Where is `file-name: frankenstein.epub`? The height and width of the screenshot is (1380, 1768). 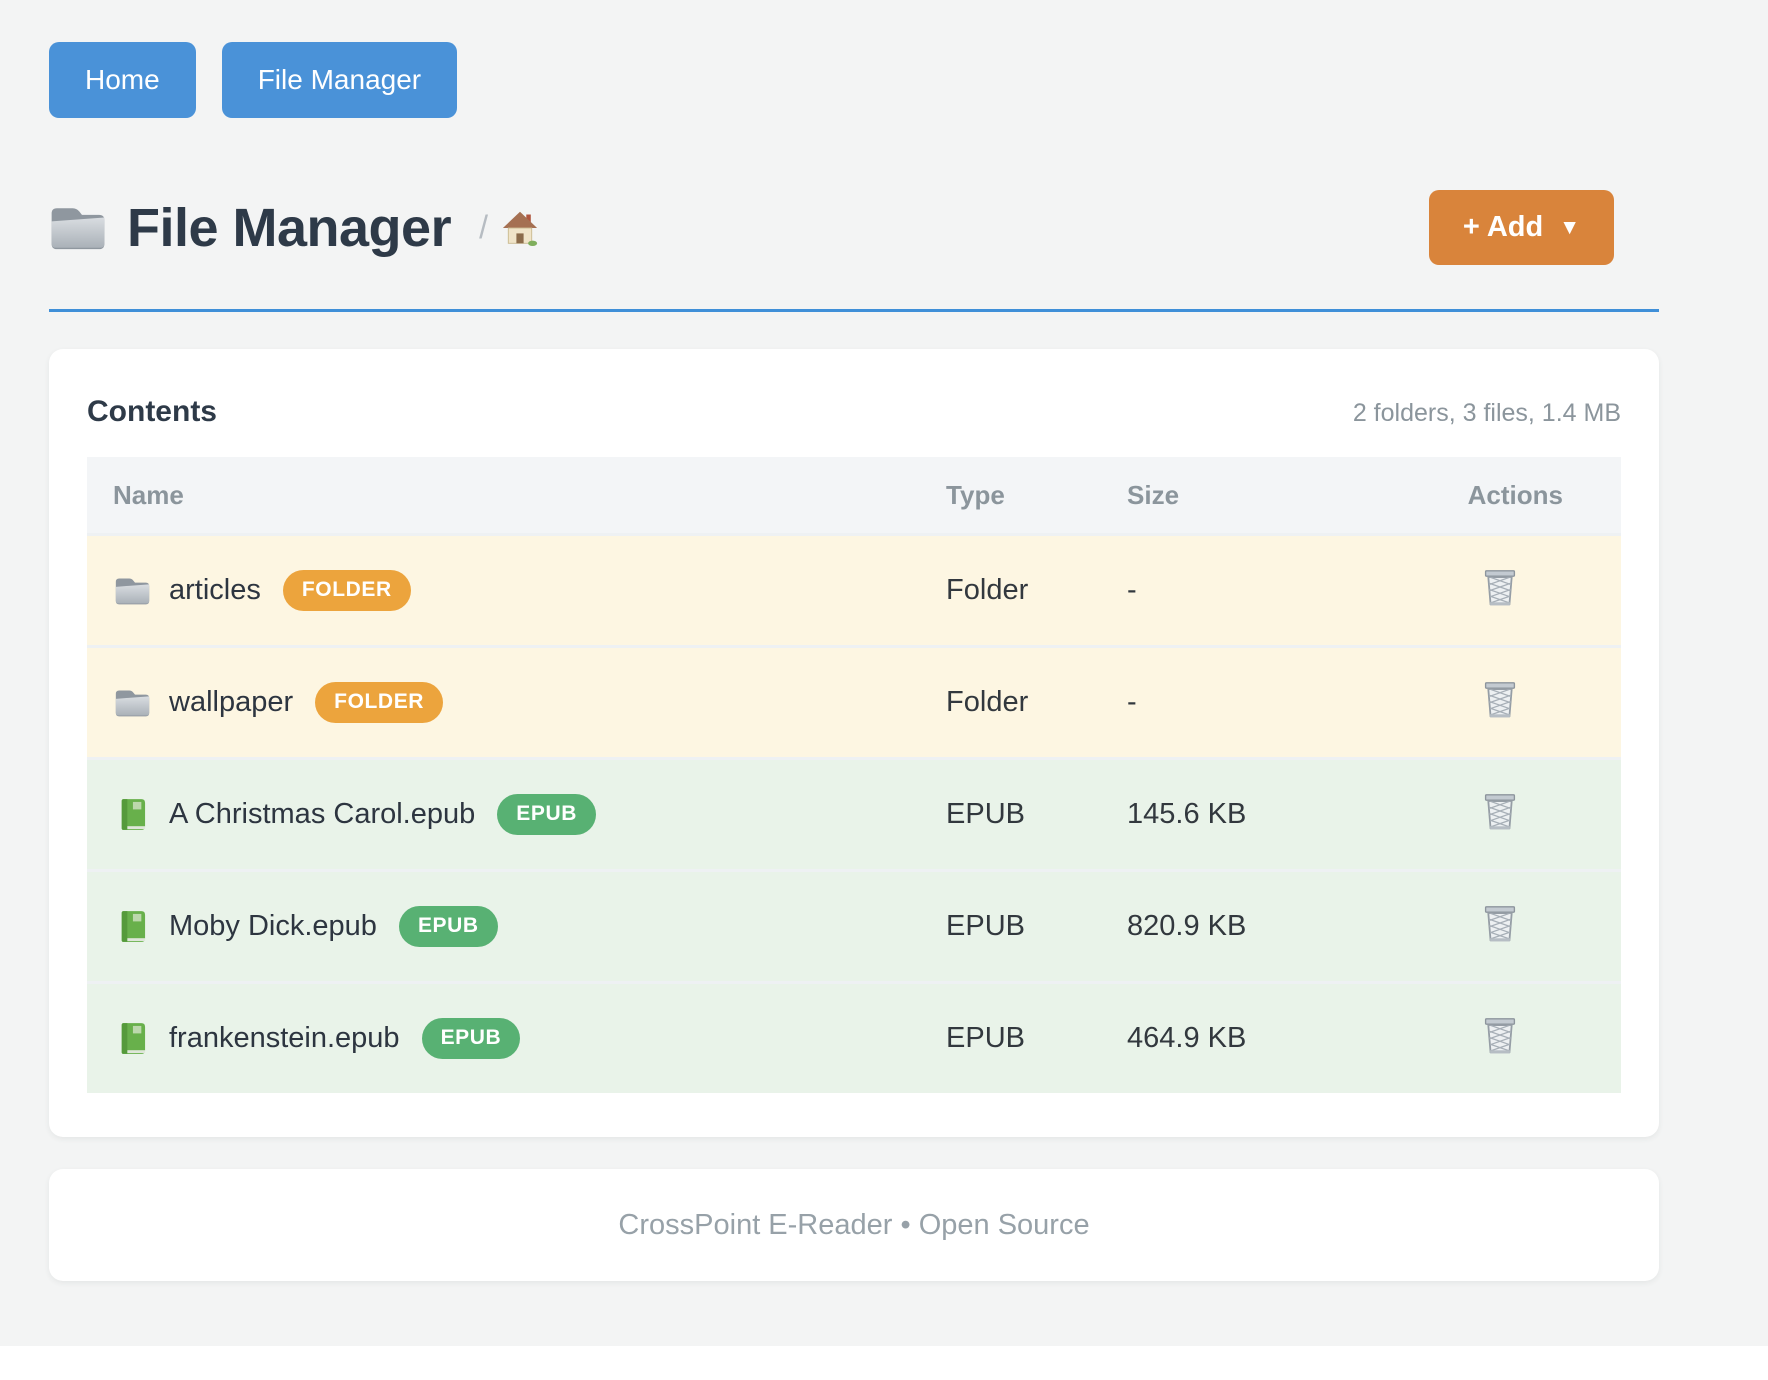 file-name: frankenstein.epub is located at coordinates (284, 1038).